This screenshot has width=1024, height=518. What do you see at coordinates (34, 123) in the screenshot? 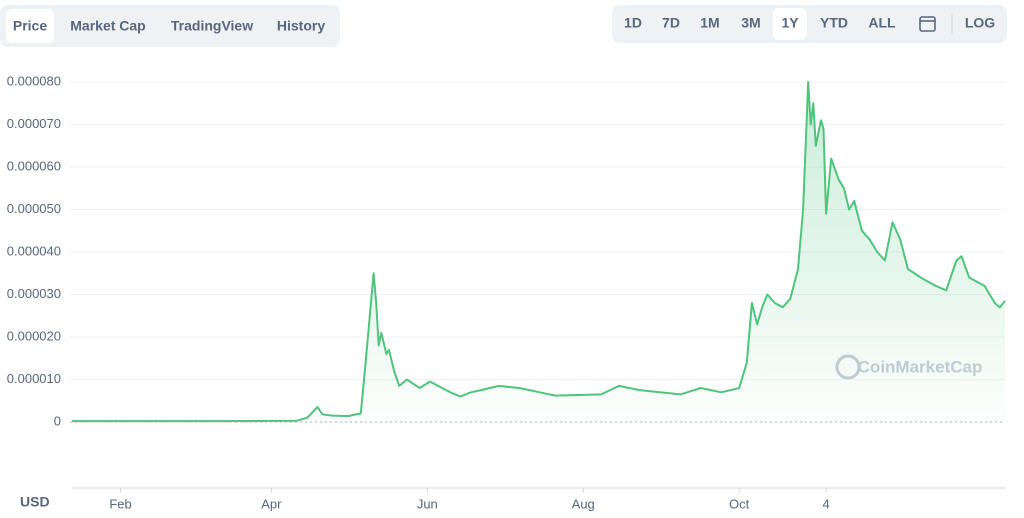
I see `y-tick-label: 0.000070` at bounding box center [34, 123].